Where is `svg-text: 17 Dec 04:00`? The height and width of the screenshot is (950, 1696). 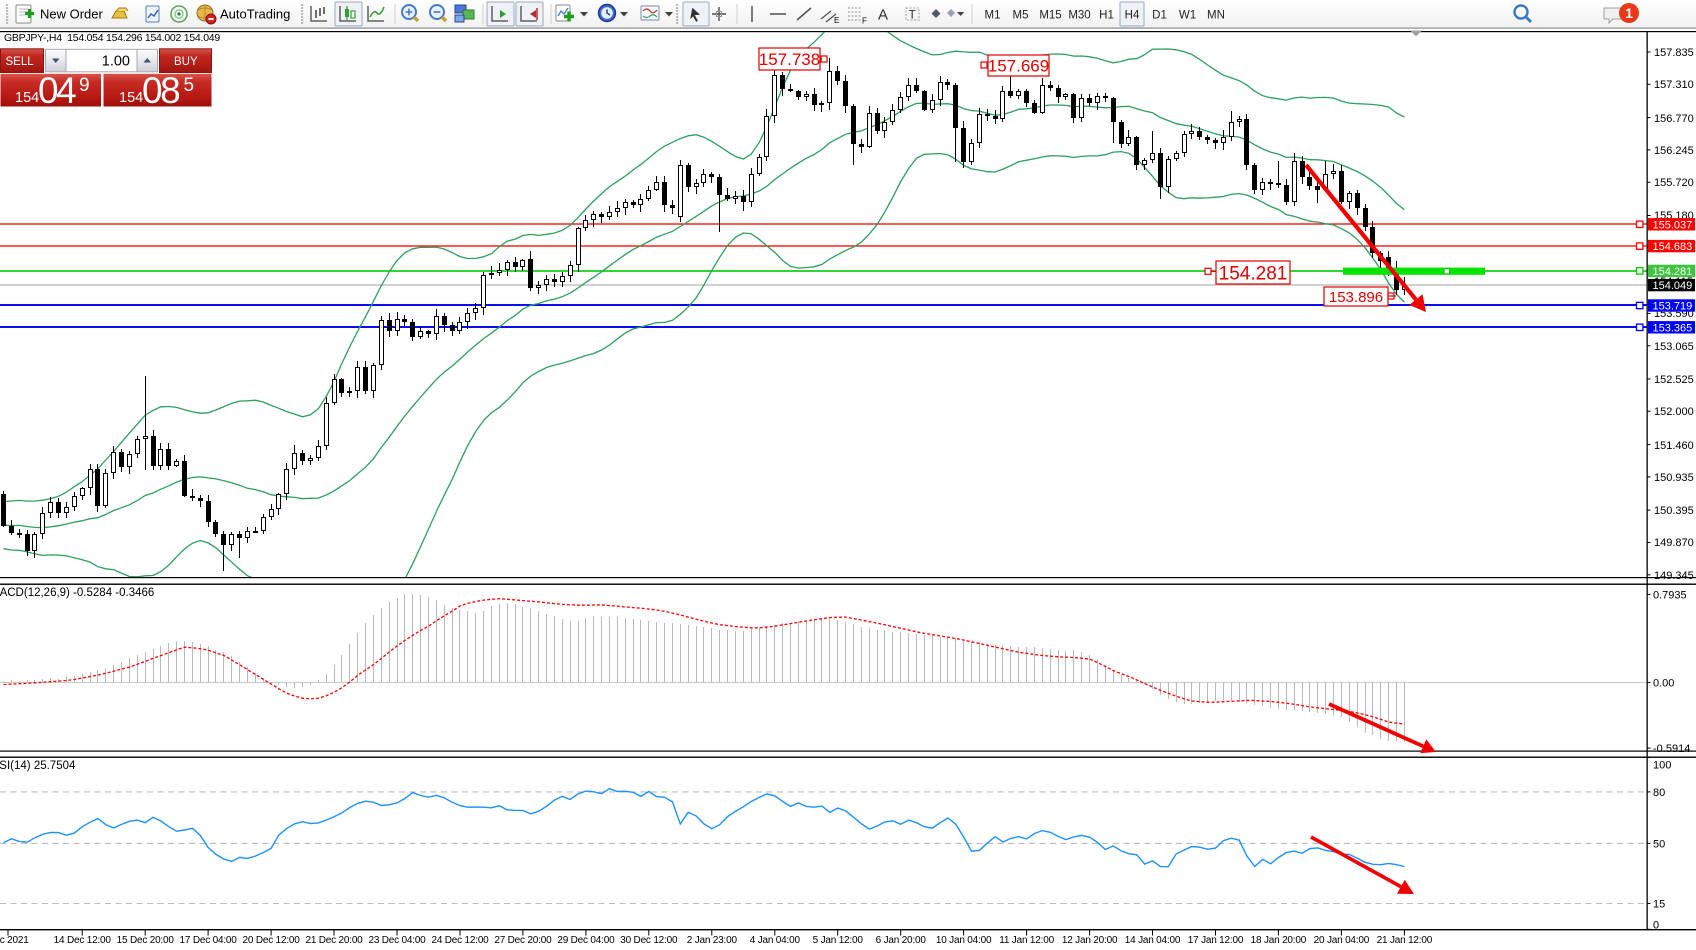
svg-text: 17 Dec 04:00 is located at coordinates (209, 940).